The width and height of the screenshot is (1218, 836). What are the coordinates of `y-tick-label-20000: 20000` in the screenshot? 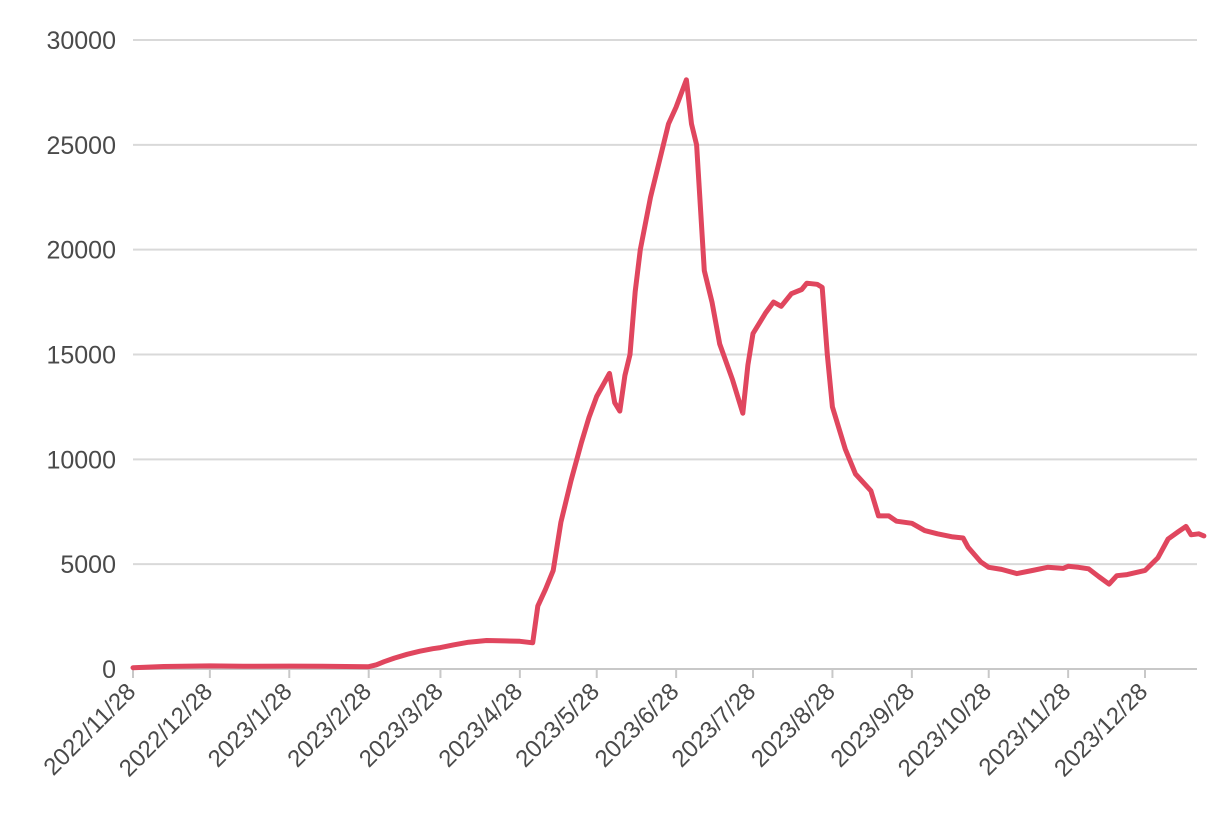 It's located at (81, 251).